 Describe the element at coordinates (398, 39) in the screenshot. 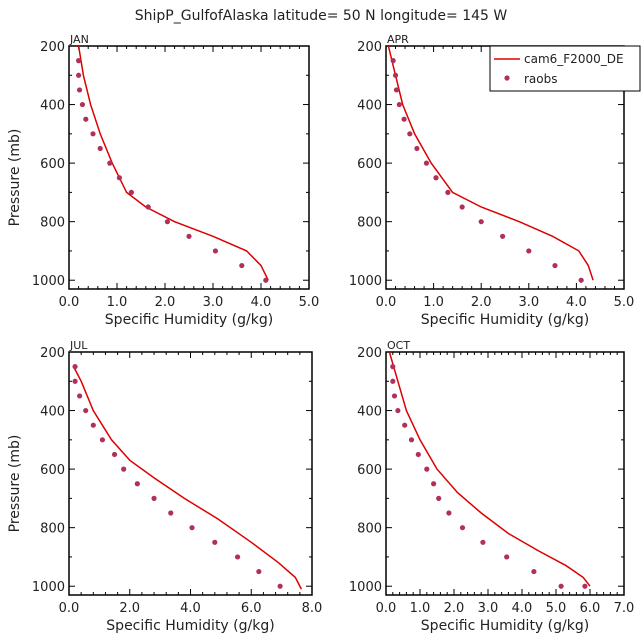

I see `panel-label: APR` at that location.